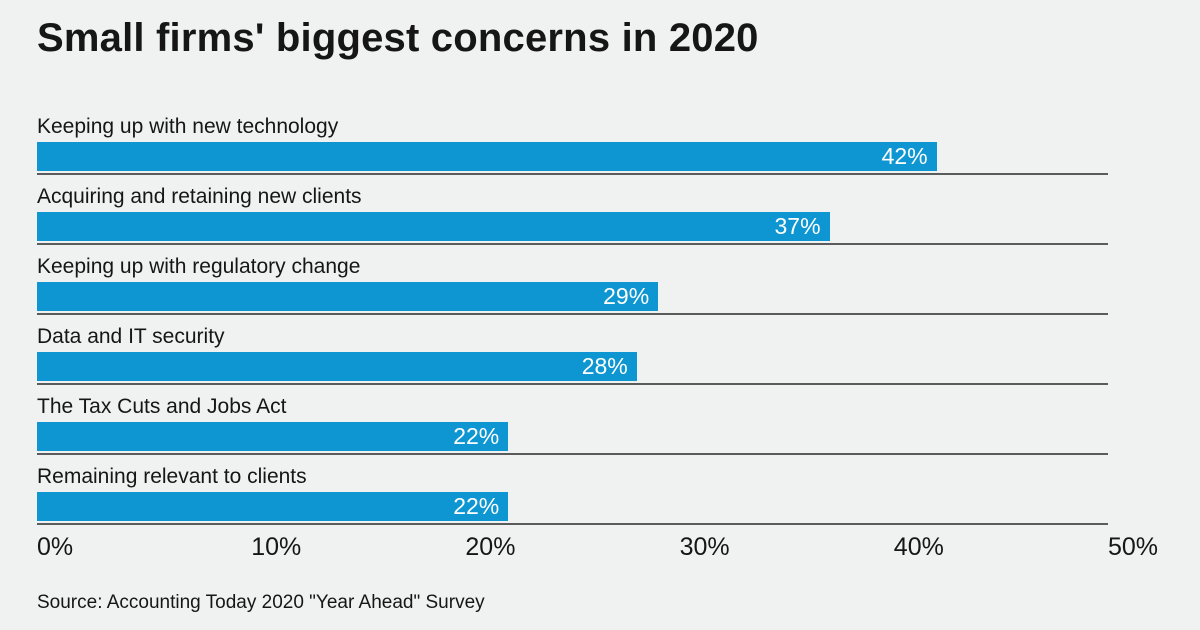 This screenshot has width=1200, height=630. I want to click on x-tick-label: 30%, so click(704, 547).